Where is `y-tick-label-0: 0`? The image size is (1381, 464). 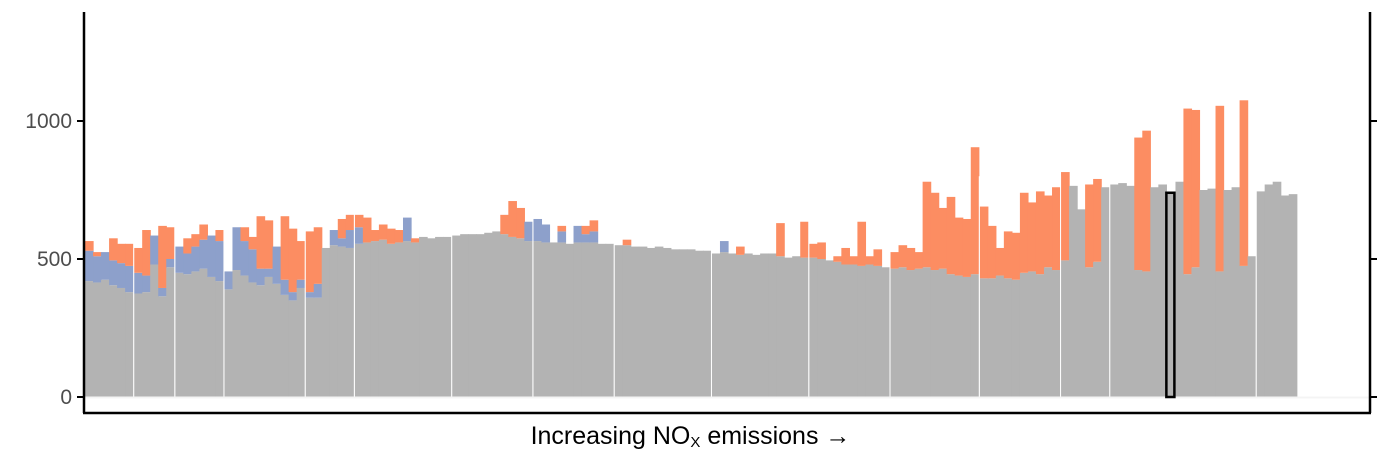 y-tick-label-0: 0 is located at coordinates (66, 397).